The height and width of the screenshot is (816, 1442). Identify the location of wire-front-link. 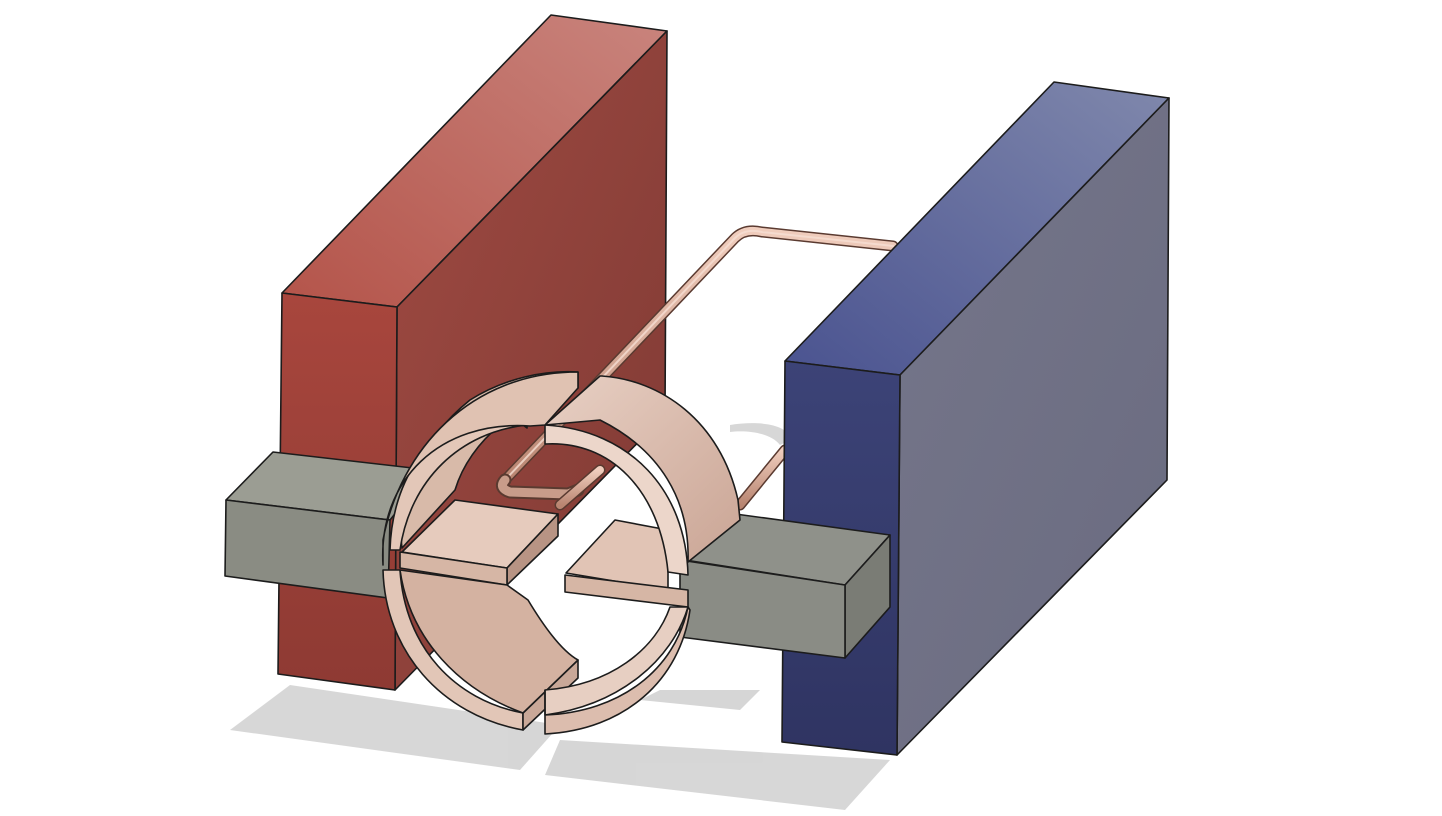
(580, 487).